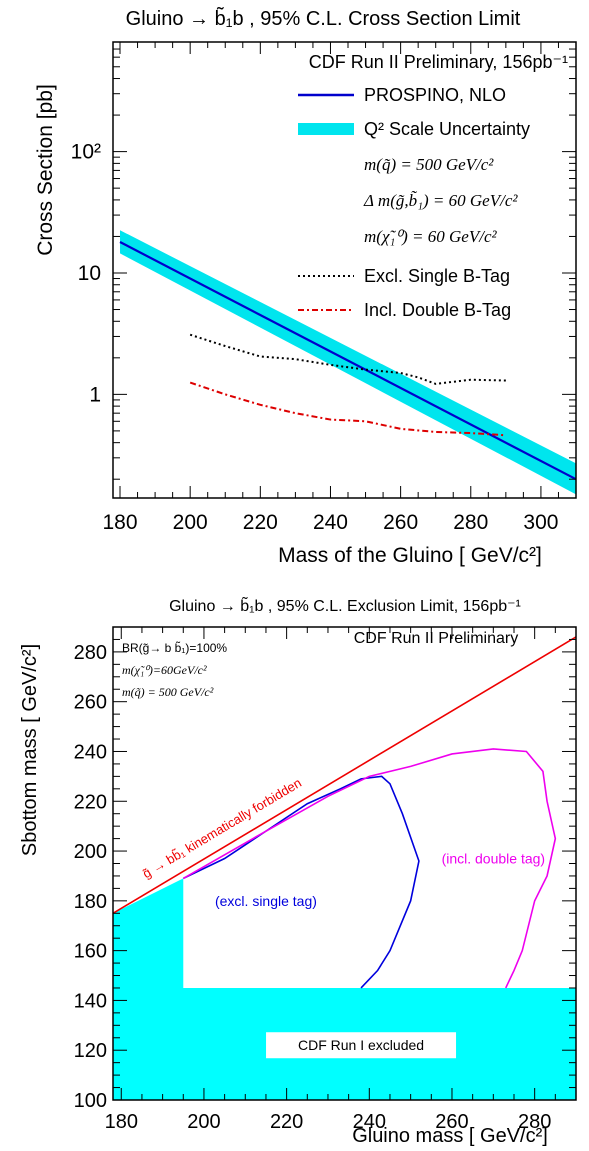 This screenshot has height=1151, width=589. I want to click on chart1-x-tick-label: 280, so click(470, 522).